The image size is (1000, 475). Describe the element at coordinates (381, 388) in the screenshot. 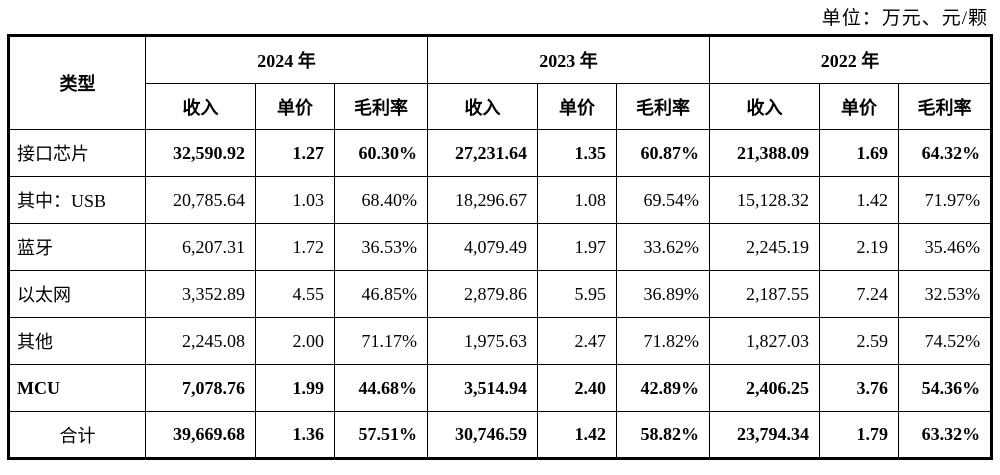

I see `value-cell: 44.68%` at that location.